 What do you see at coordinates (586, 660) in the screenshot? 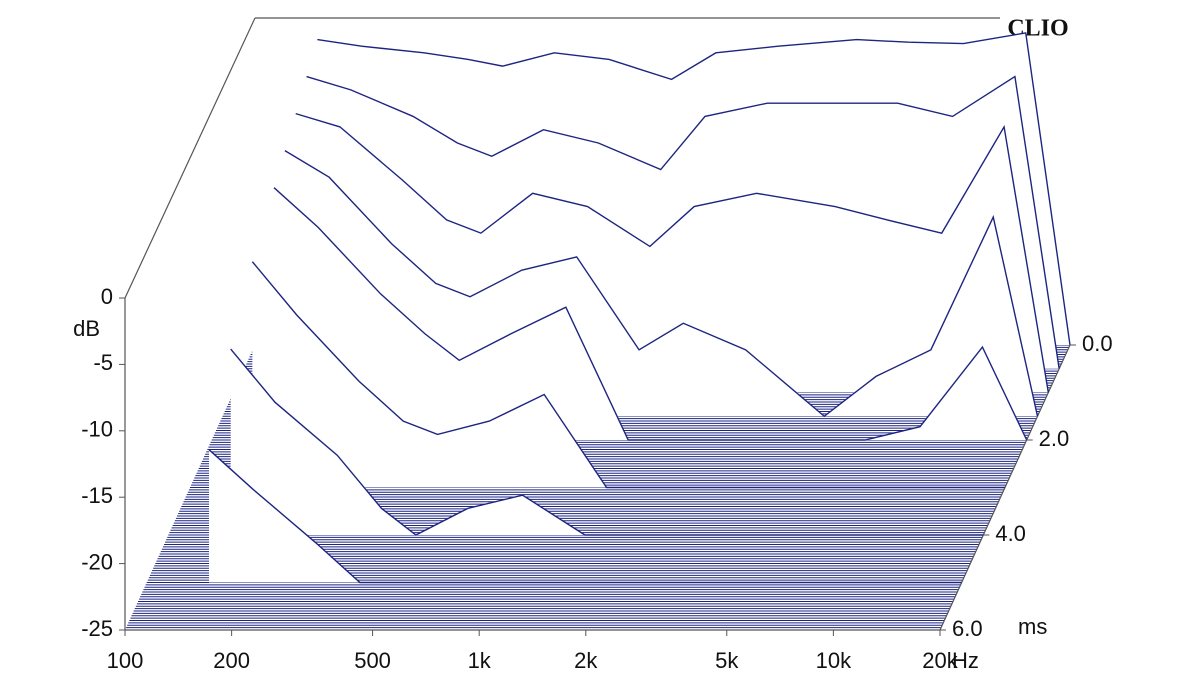
I see `x-tick-label: 2k` at bounding box center [586, 660].